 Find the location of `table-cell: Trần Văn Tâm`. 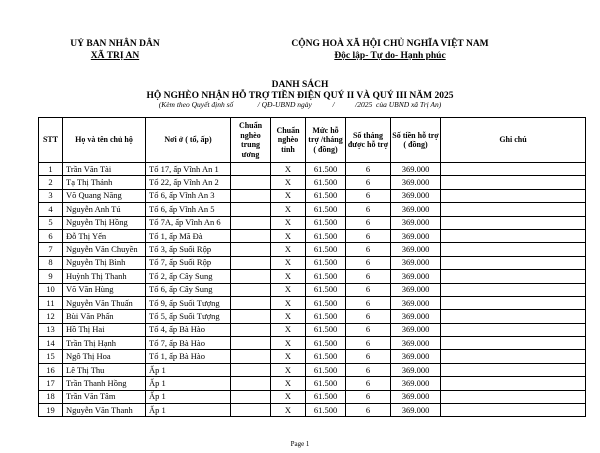

table-cell: Trần Văn Tâm is located at coordinates (104, 397).